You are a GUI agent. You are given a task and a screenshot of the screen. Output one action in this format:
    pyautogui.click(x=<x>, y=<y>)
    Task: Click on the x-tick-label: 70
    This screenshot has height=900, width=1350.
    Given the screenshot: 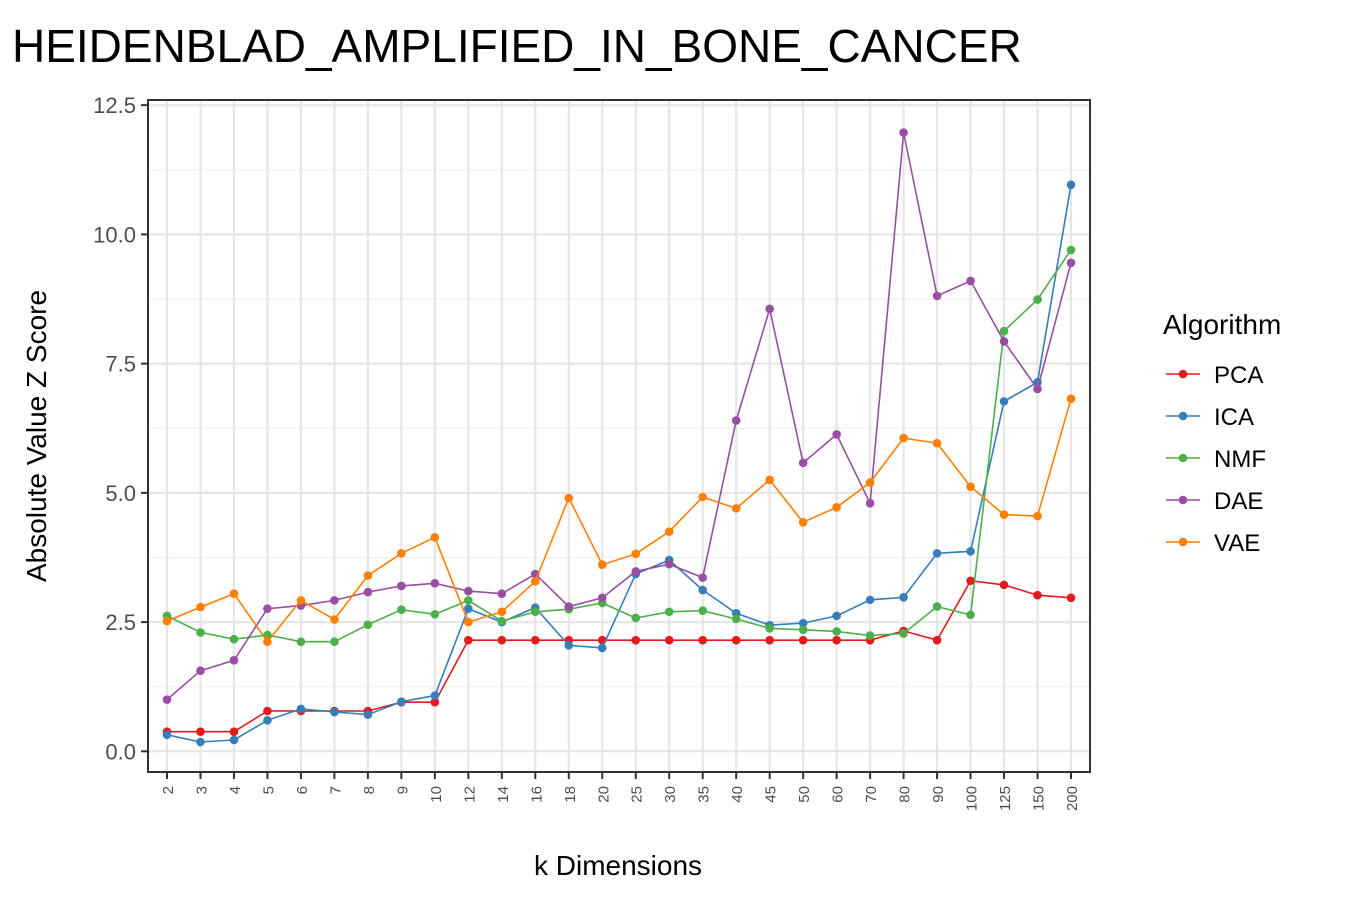 What is the action you would take?
    pyautogui.click(x=871, y=794)
    